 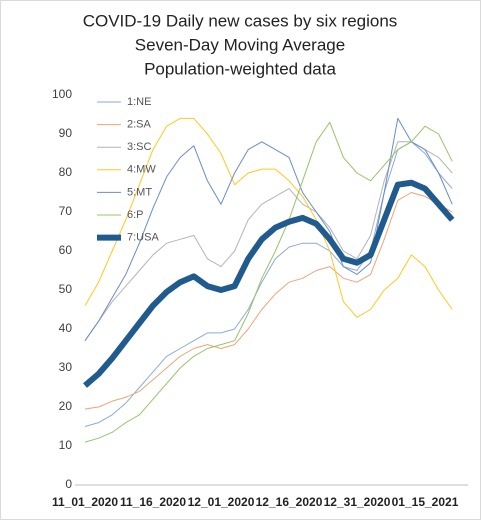 I want to click on x-tick-label: 01_15_2021, so click(x=425, y=502).